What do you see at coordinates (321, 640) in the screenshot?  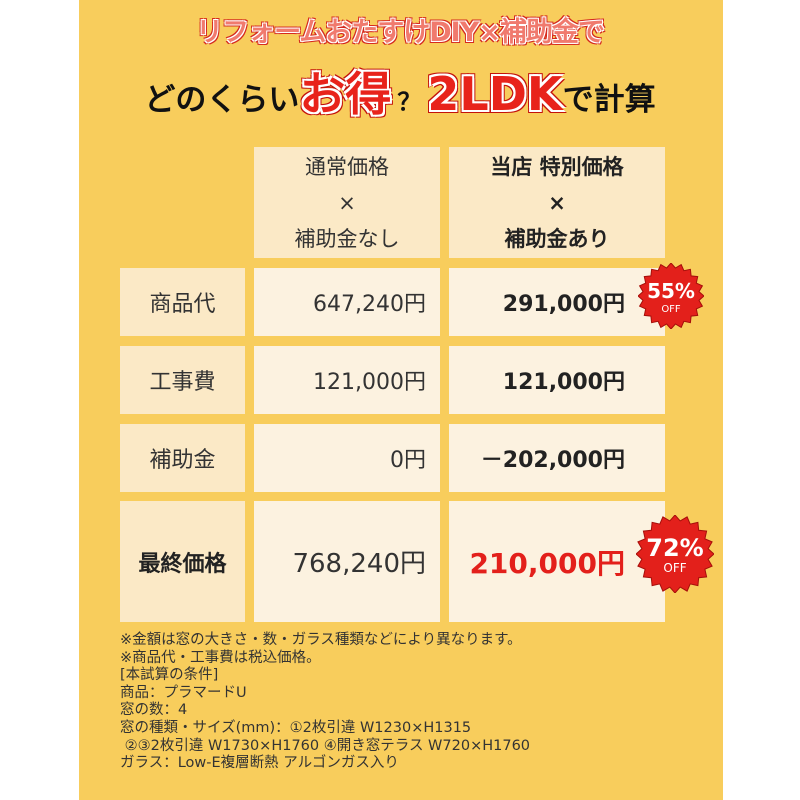 I see `note-line: ※金額は窓の大きさ・数・ガラス種類などにより異なります。` at bounding box center [321, 640].